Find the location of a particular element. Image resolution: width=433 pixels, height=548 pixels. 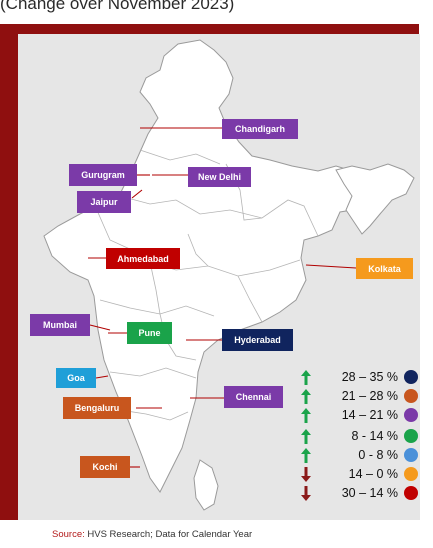

sri-lanka-shape is located at coordinates (206, 485).